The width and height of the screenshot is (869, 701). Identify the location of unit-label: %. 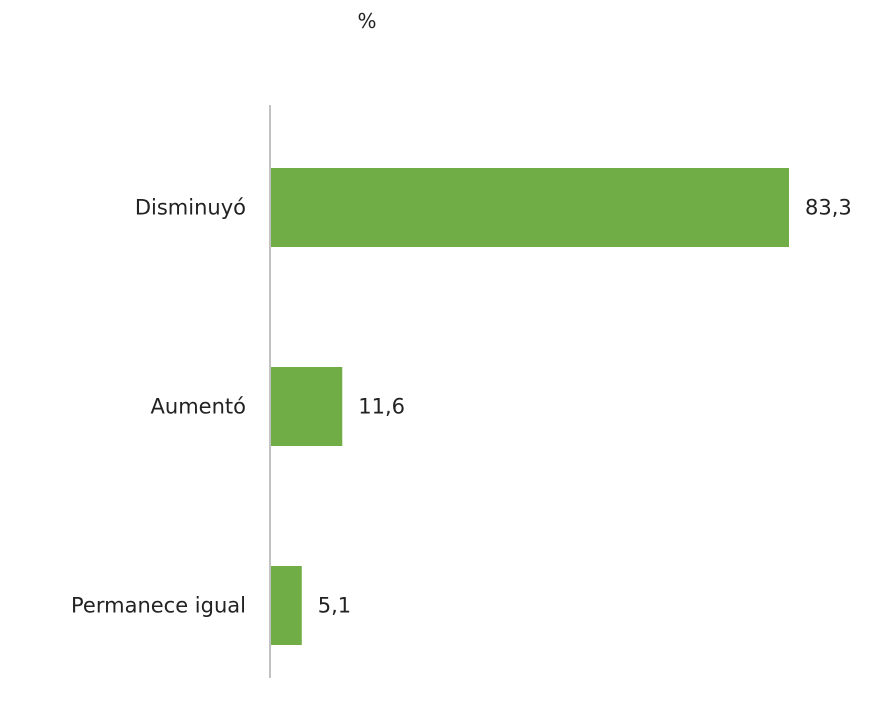
(366, 21).